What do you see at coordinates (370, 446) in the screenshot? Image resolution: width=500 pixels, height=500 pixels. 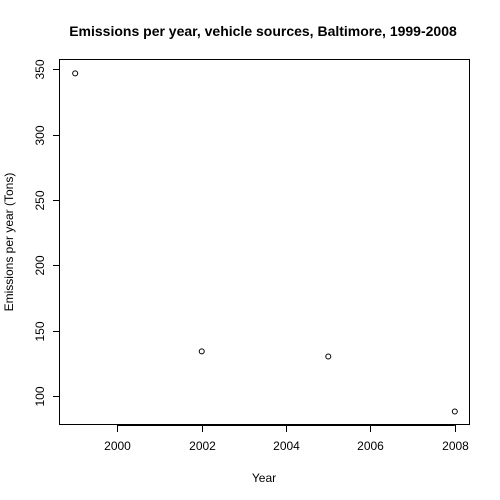 I see `x-tick-label: 2006` at bounding box center [370, 446].